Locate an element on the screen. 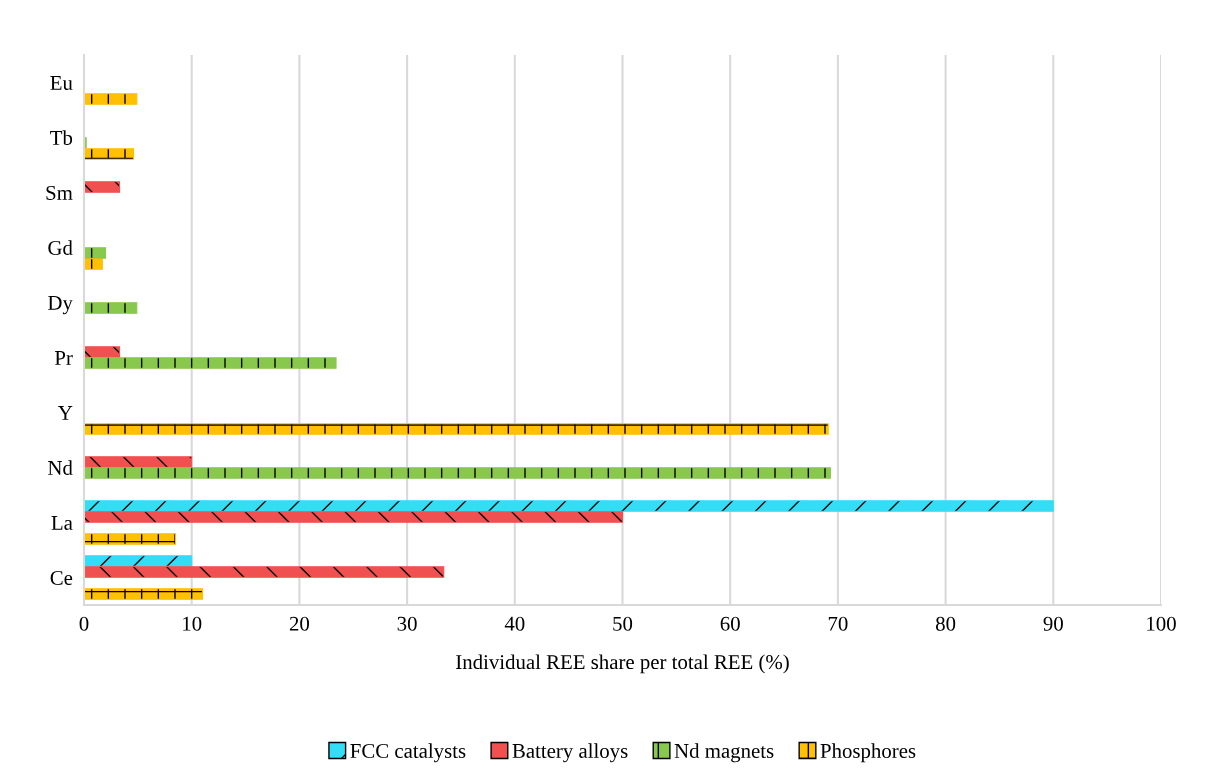 The image size is (1210, 782). x-tick-label: 70 is located at coordinates (838, 623).